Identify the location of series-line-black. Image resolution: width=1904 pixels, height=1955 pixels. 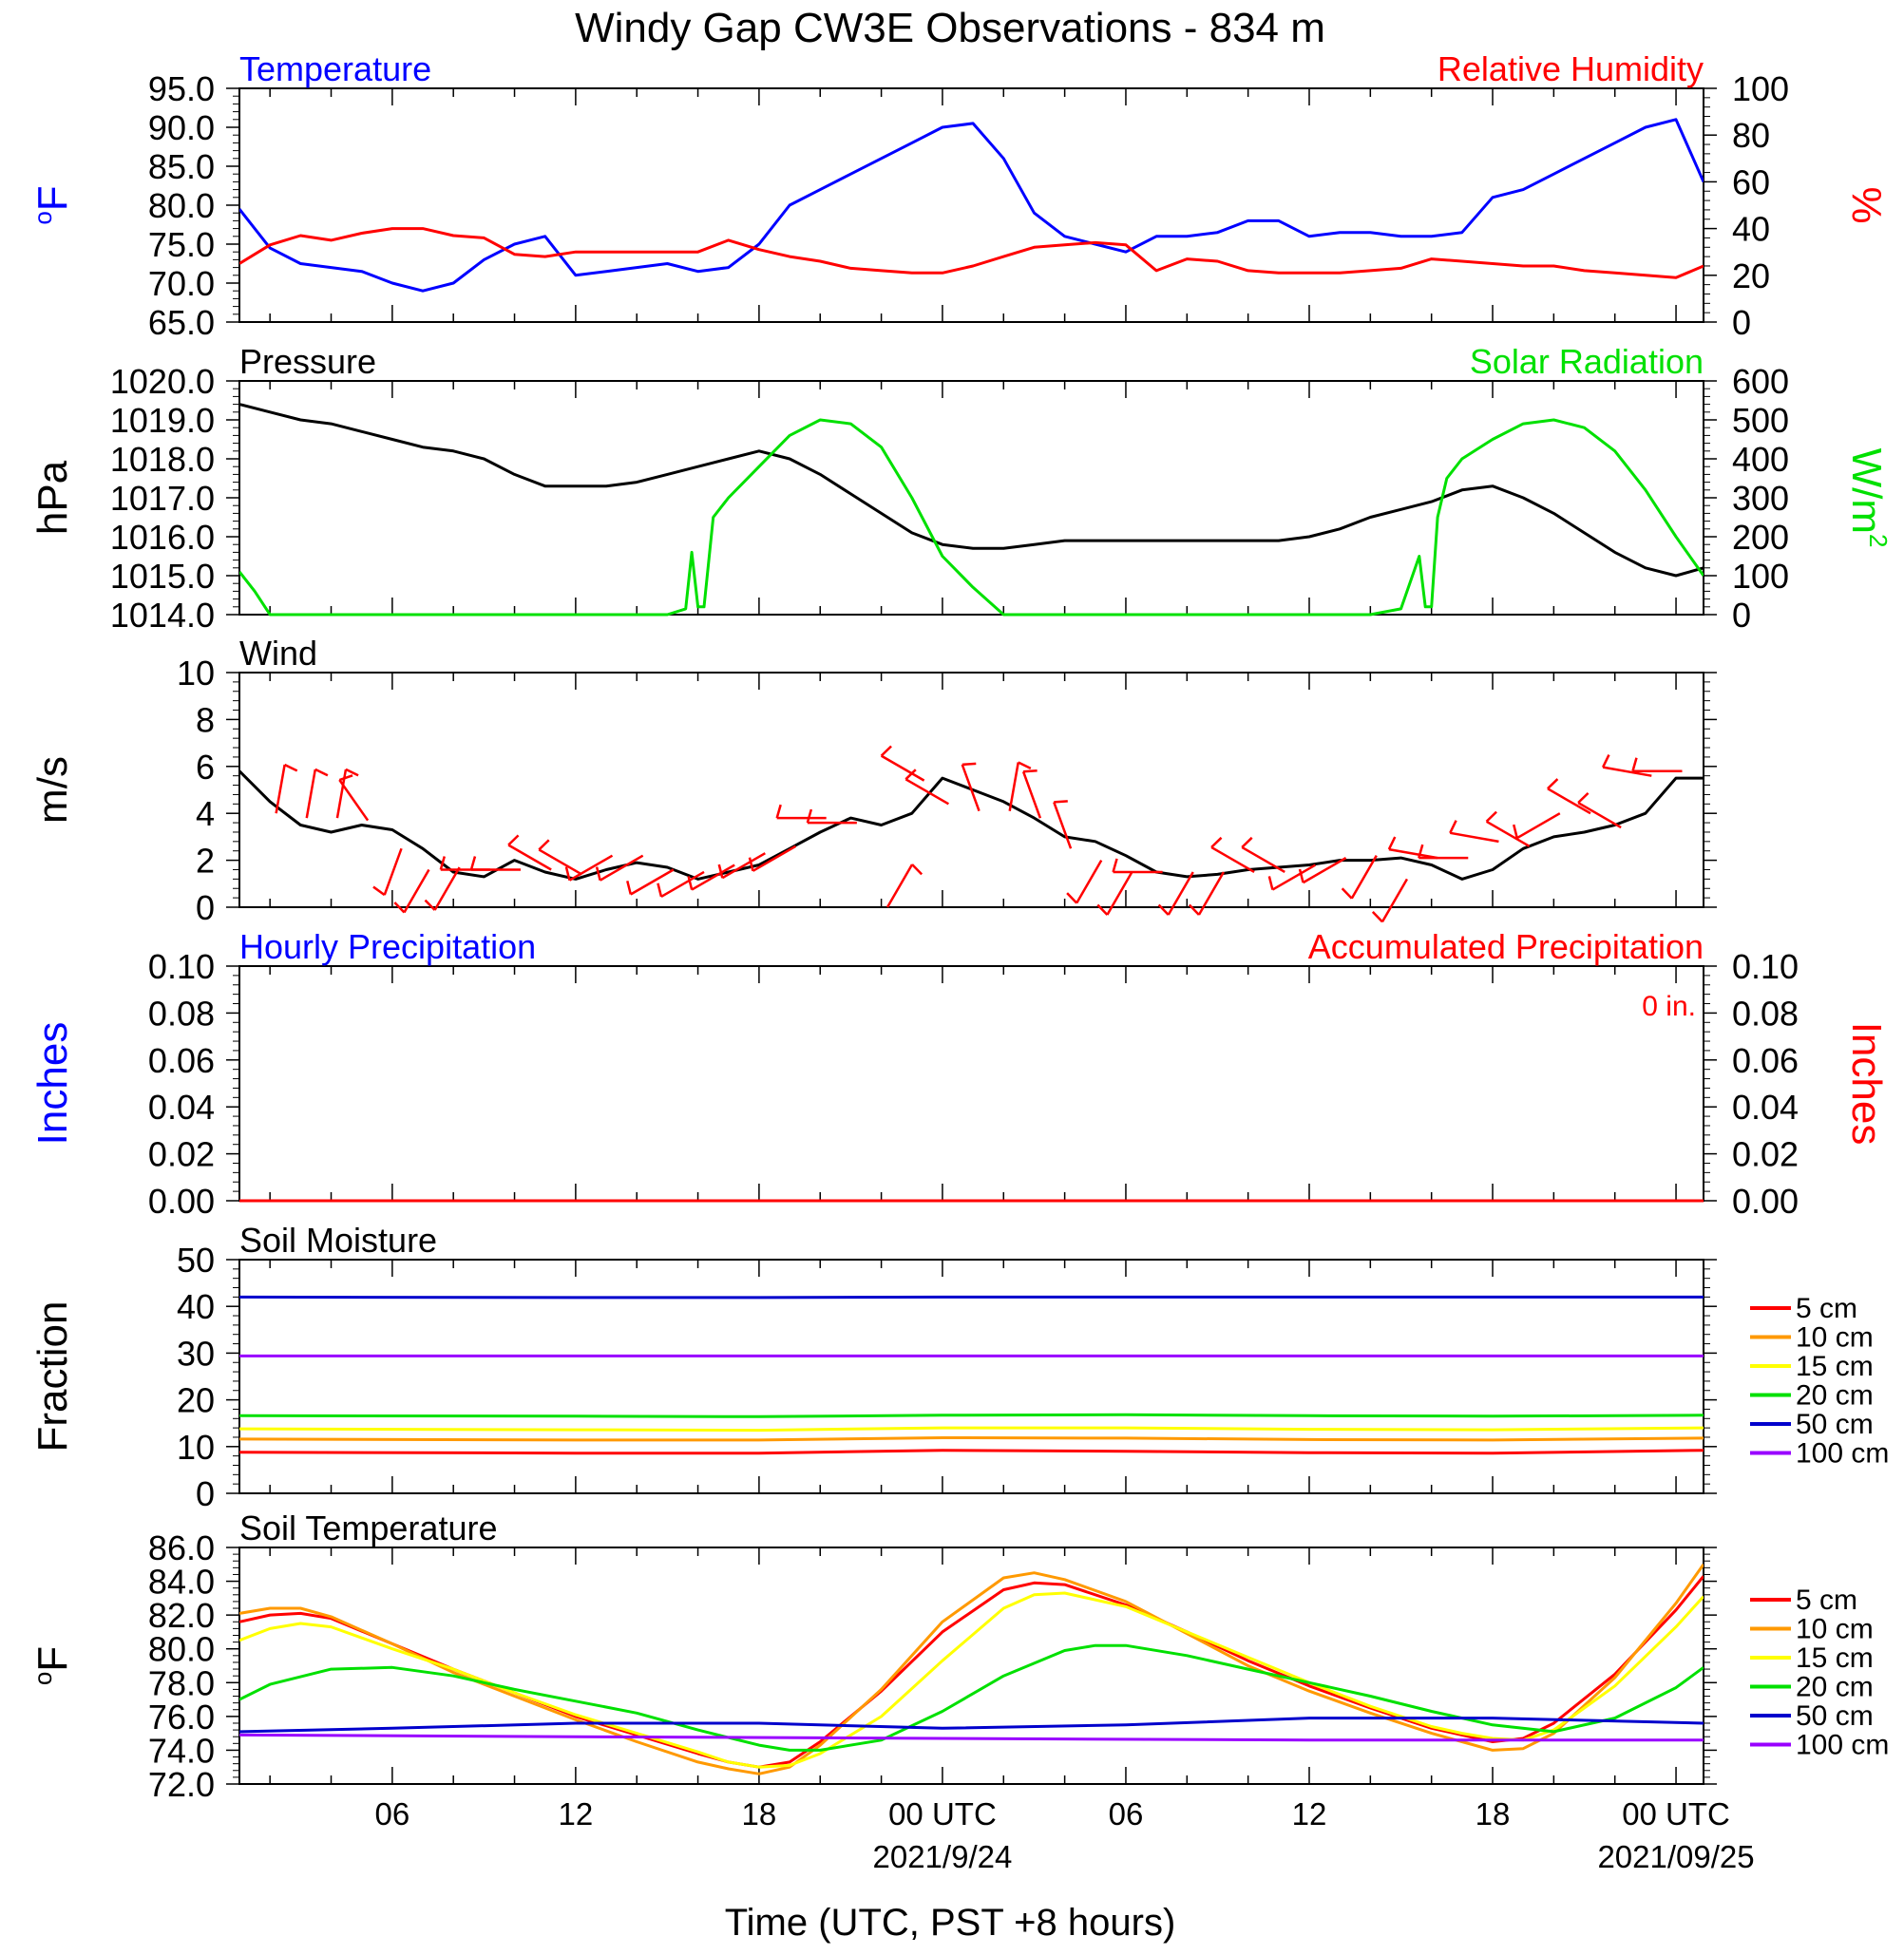
(971, 490).